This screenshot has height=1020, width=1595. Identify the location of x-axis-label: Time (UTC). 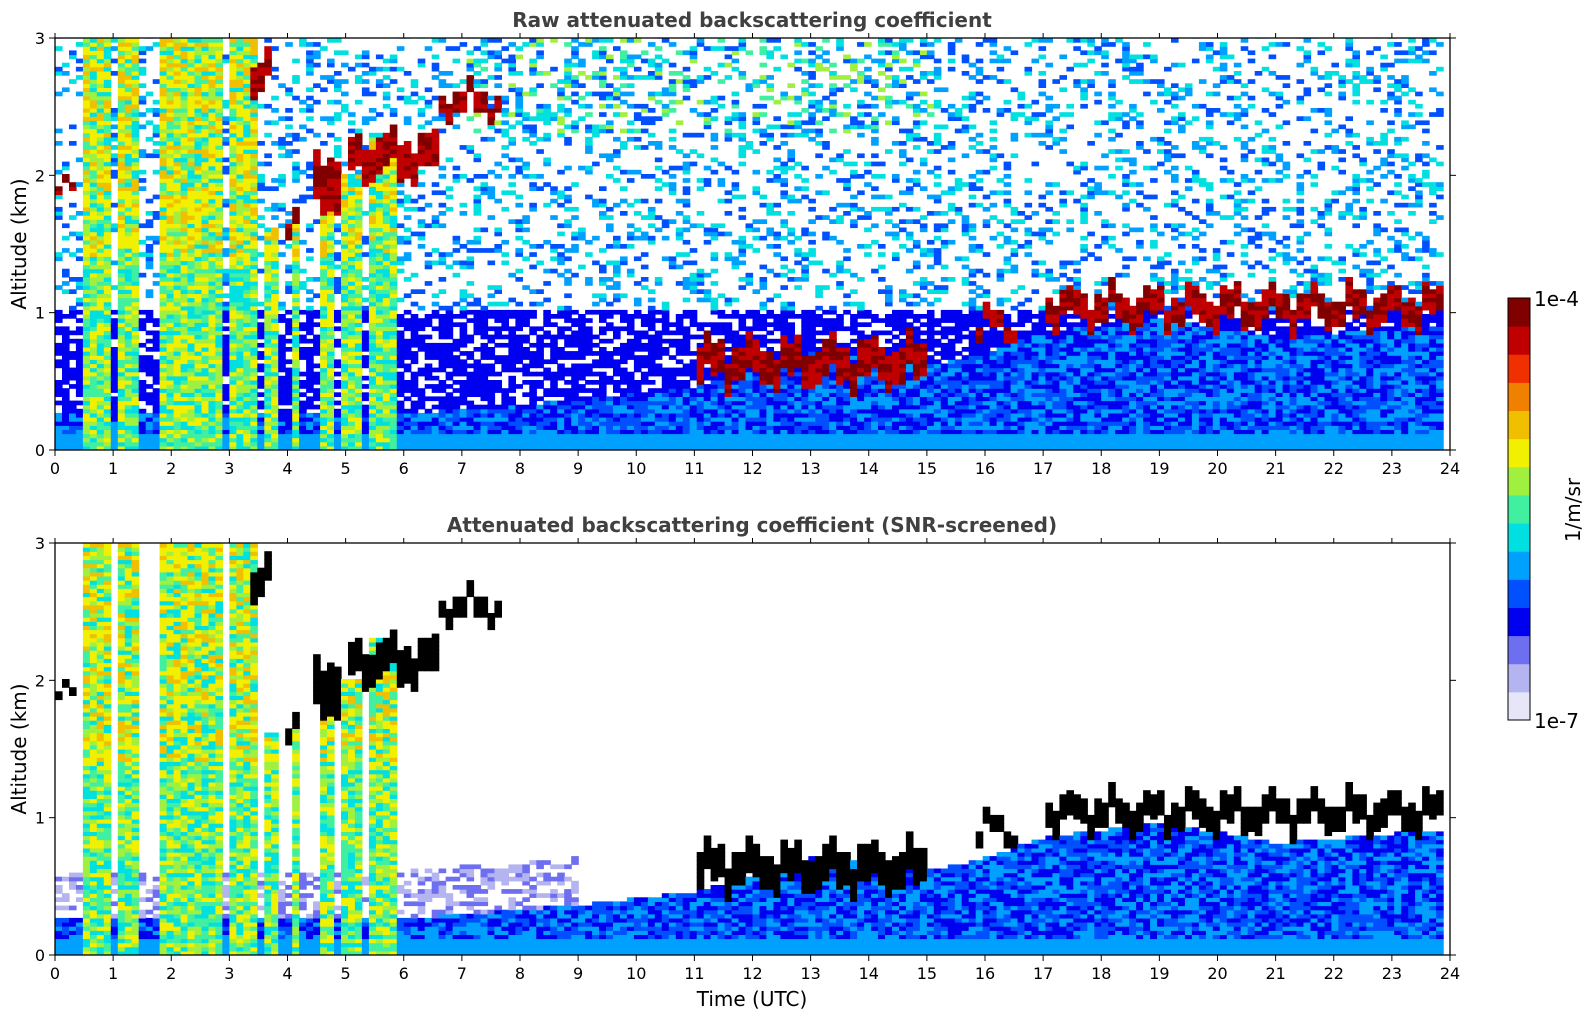
(752, 999).